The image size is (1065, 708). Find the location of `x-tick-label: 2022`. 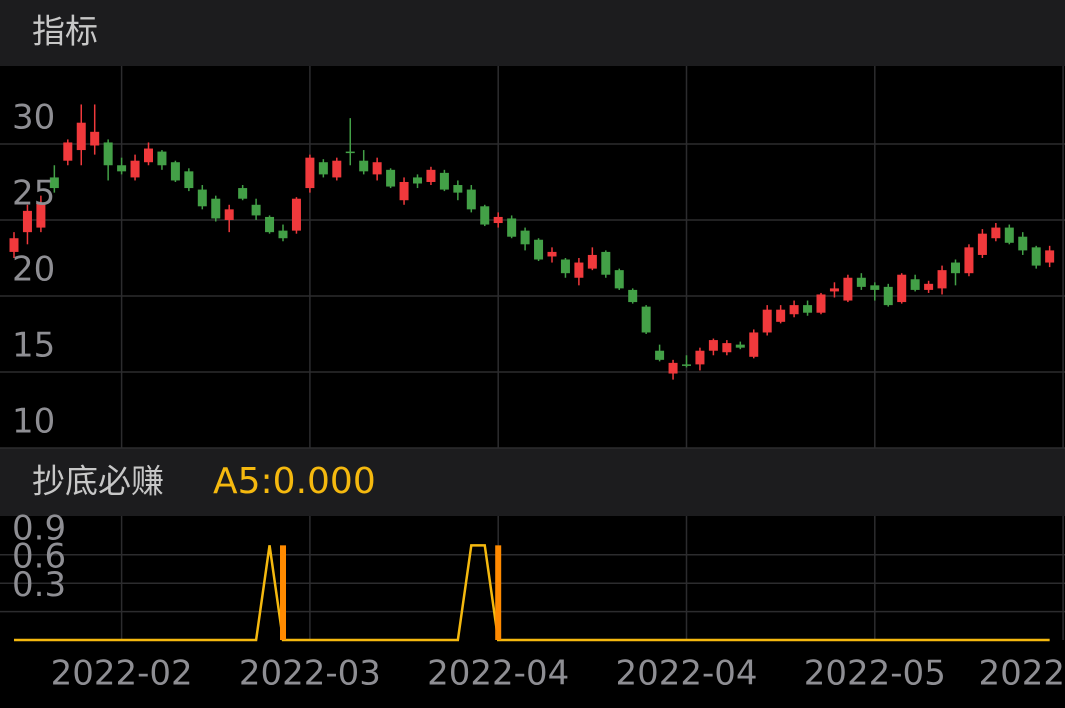

x-tick-label: 2022 is located at coordinates (1021, 674).